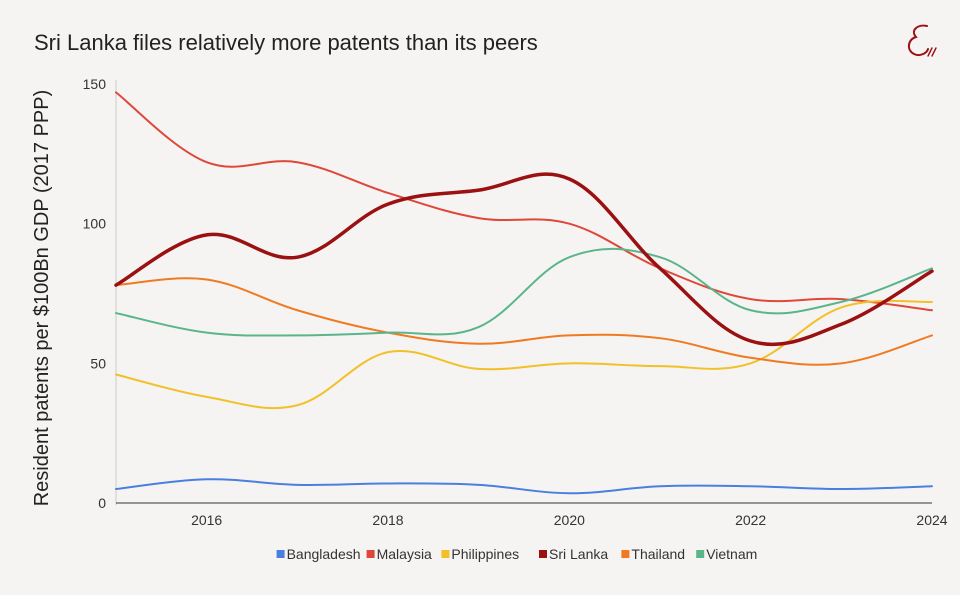 This screenshot has width=960, height=595. I want to click on x-tick-label: 2018, so click(387, 520).